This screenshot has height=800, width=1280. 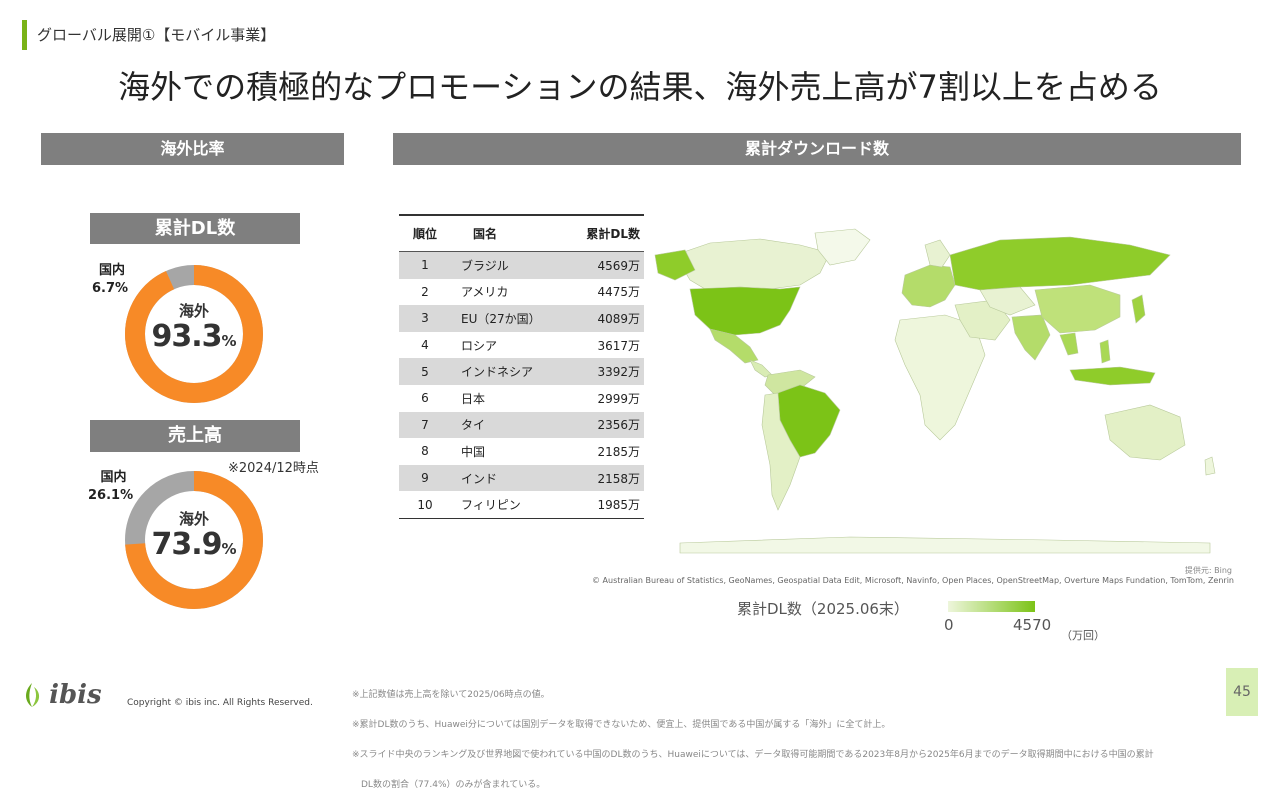 I want to click on leaf-icon, so click(x=33, y=695).